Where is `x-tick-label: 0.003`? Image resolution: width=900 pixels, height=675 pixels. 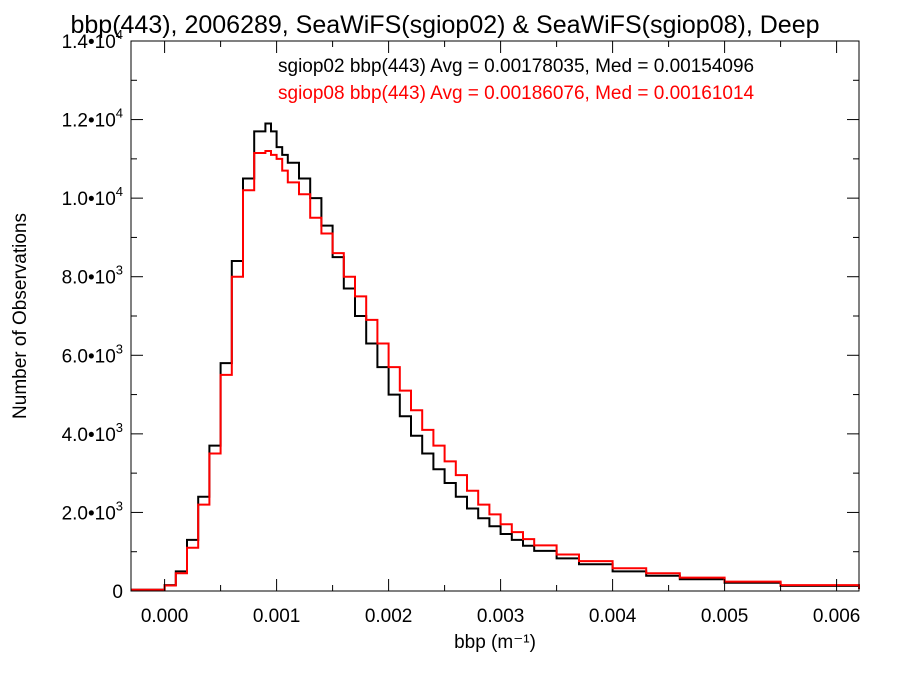
x-tick-label: 0.003 is located at coordinates (501, 616).